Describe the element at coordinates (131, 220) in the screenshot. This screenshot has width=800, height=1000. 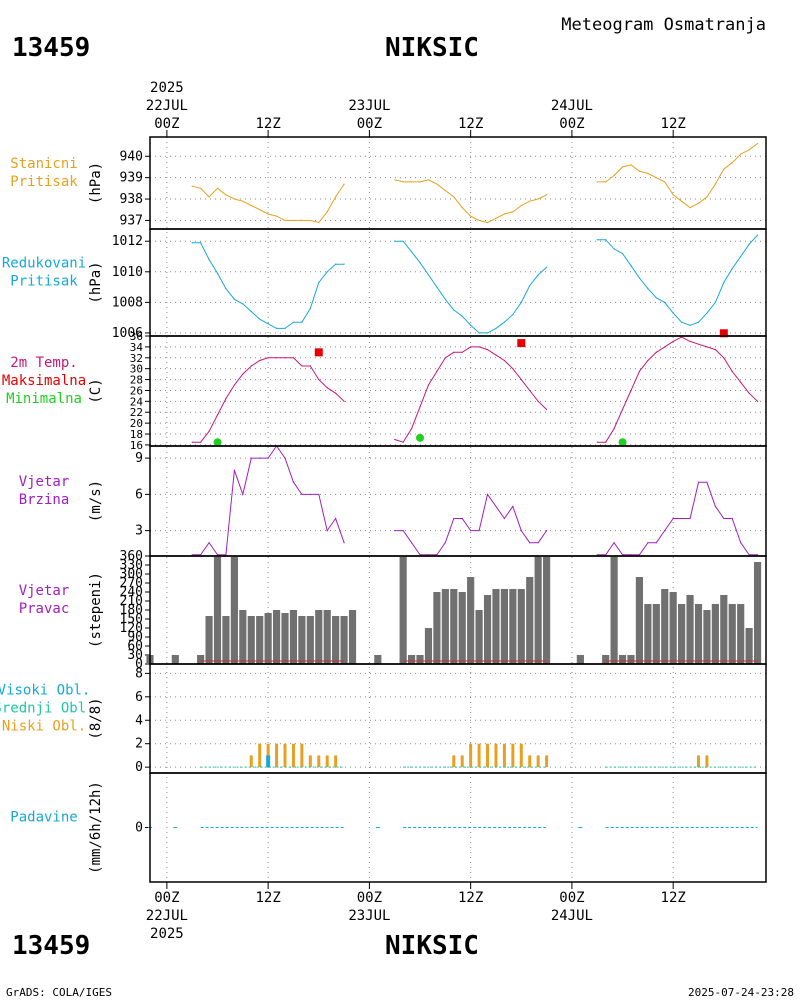
I see `y-tick-label: 937` at that location.